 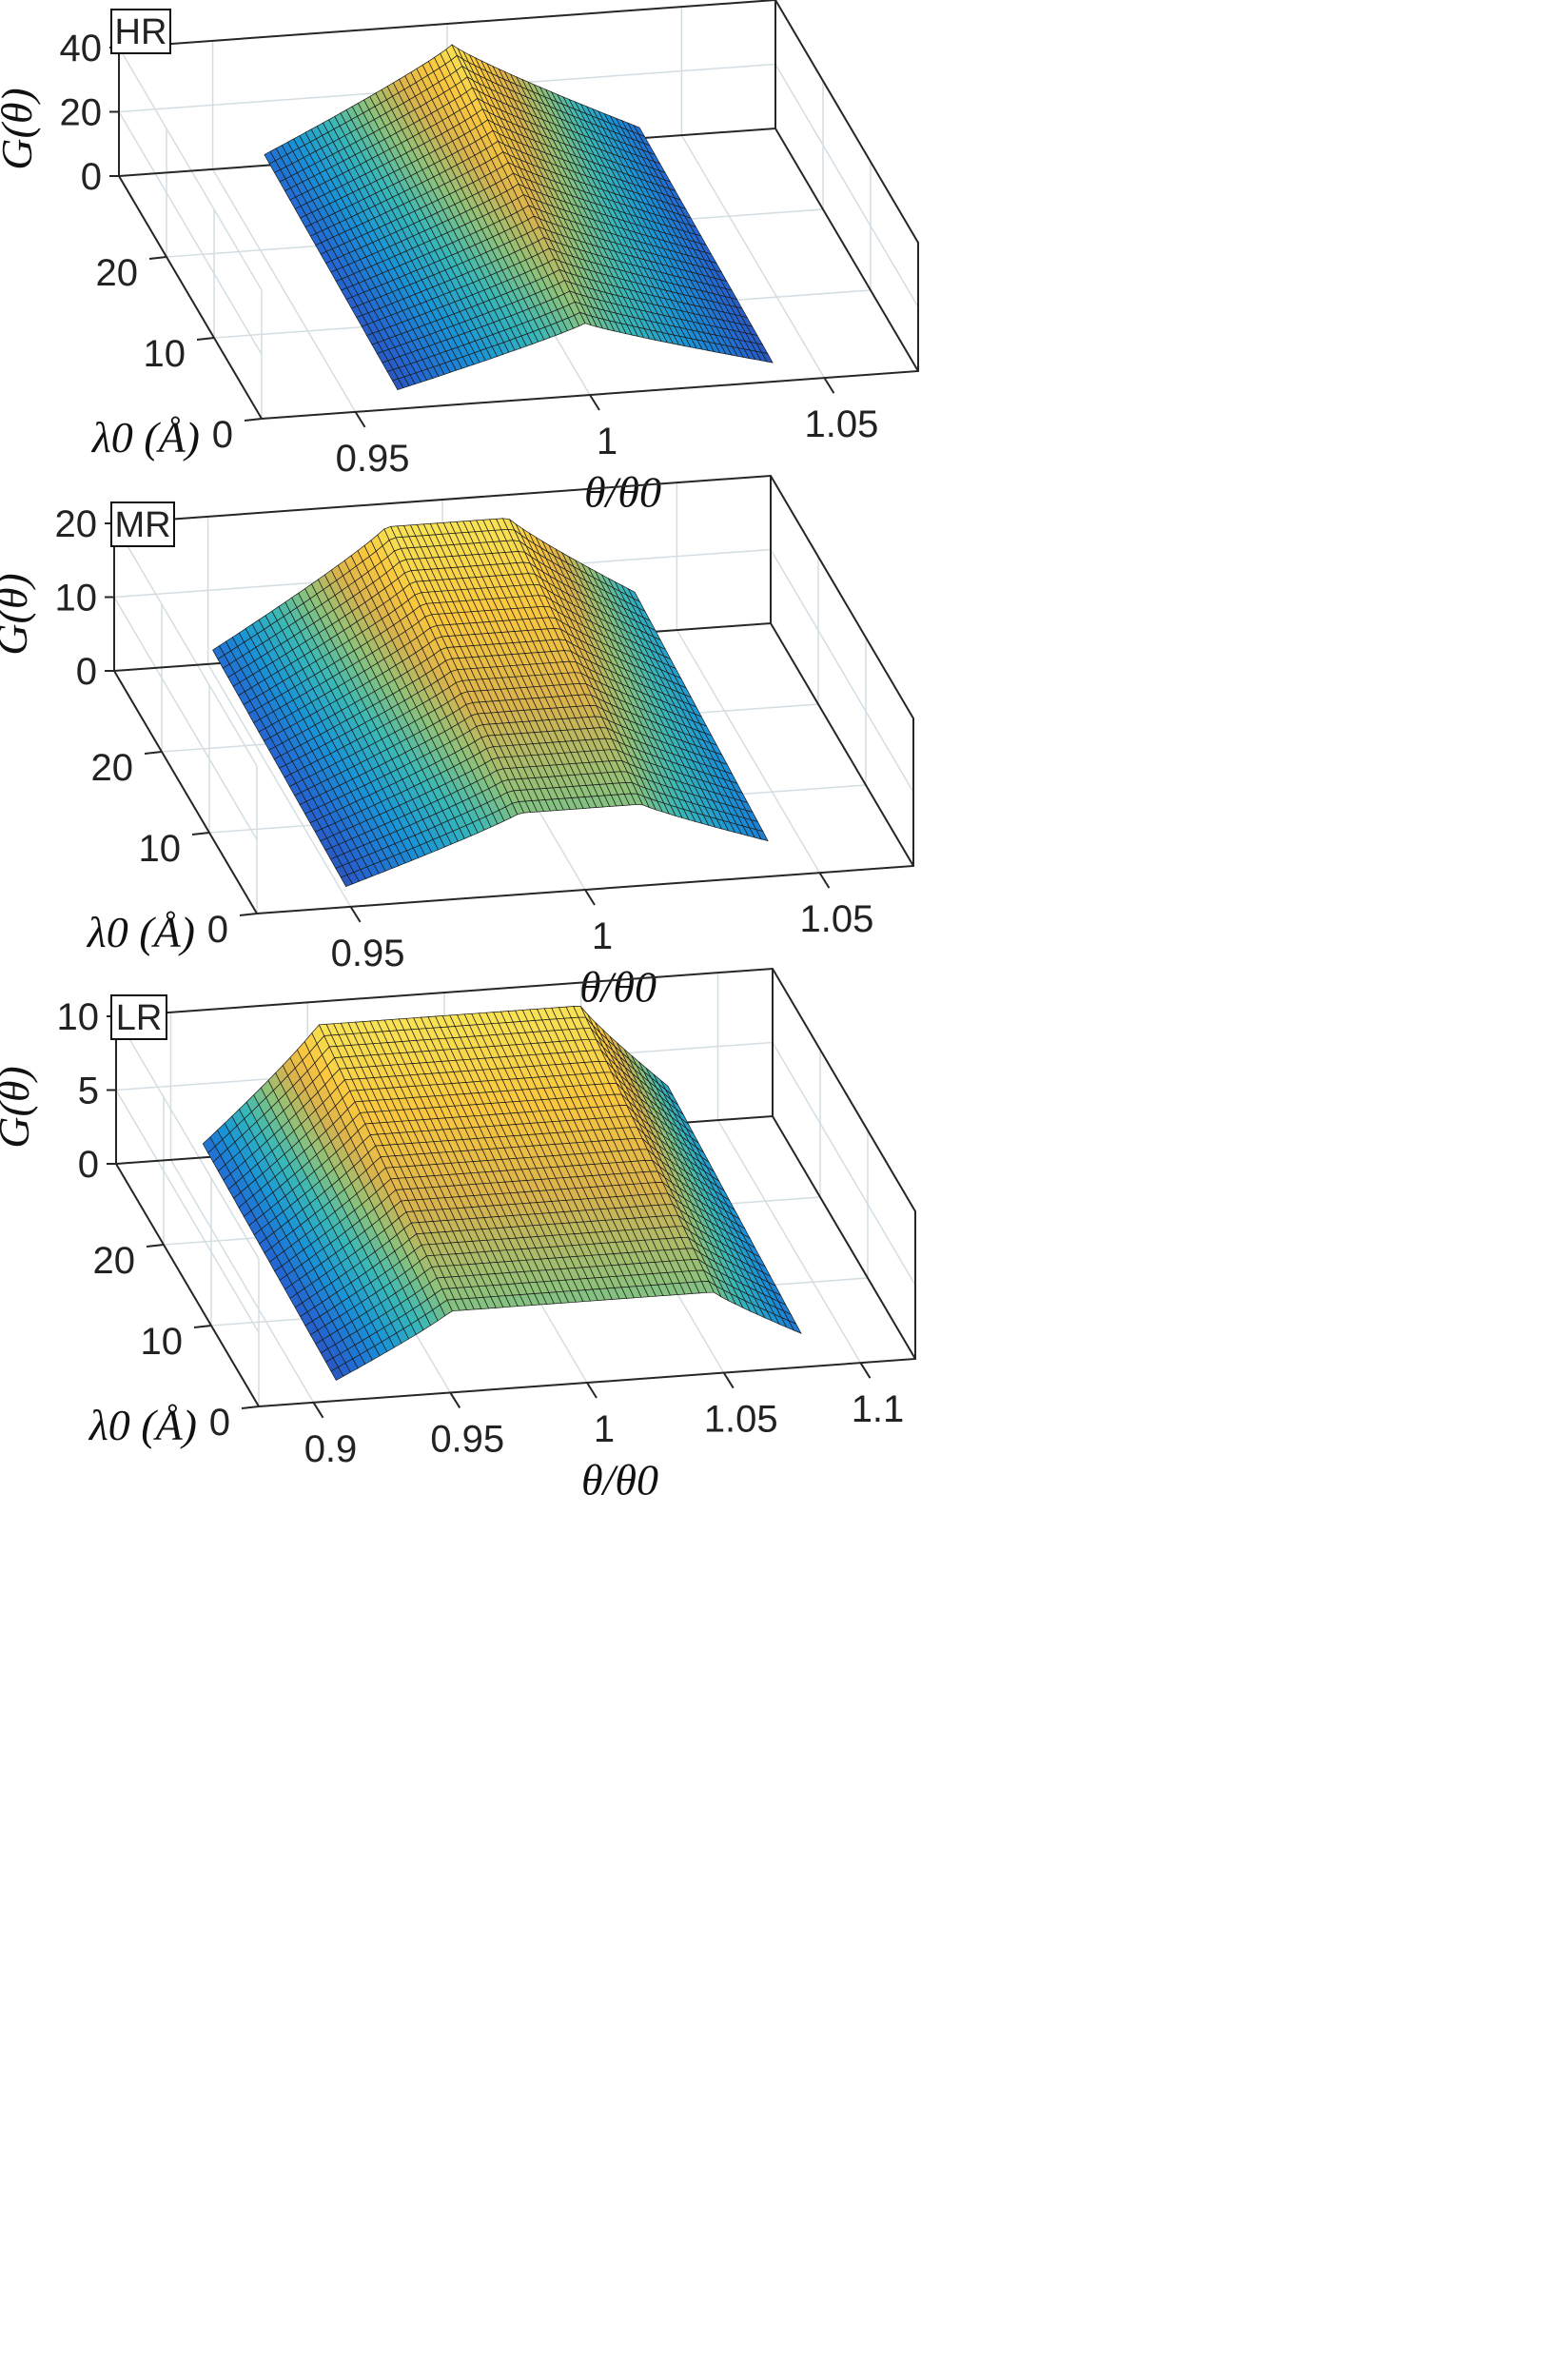 I want to click on z-tick-label: 10, so click(x=76, y=598).